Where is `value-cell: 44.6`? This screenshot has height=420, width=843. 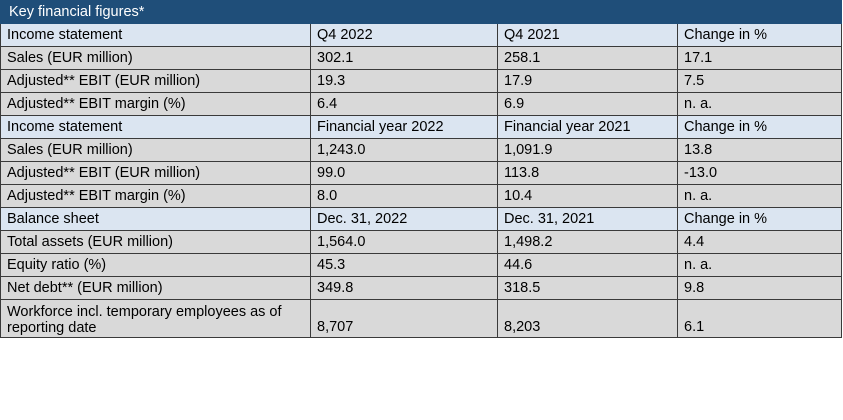
value-cell: 44.6 is located at coordinates (587, 265).